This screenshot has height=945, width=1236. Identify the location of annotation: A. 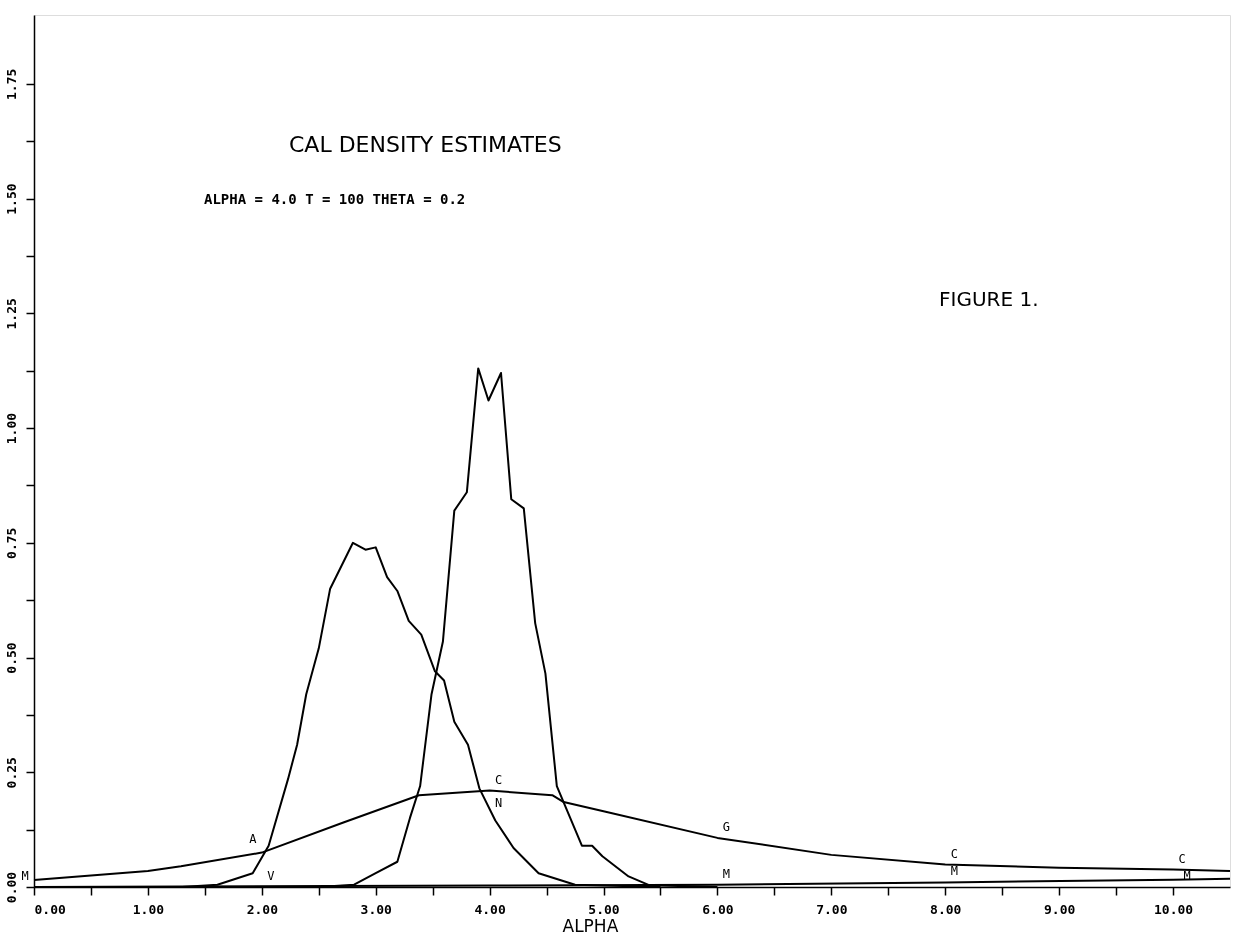
(253, 839).